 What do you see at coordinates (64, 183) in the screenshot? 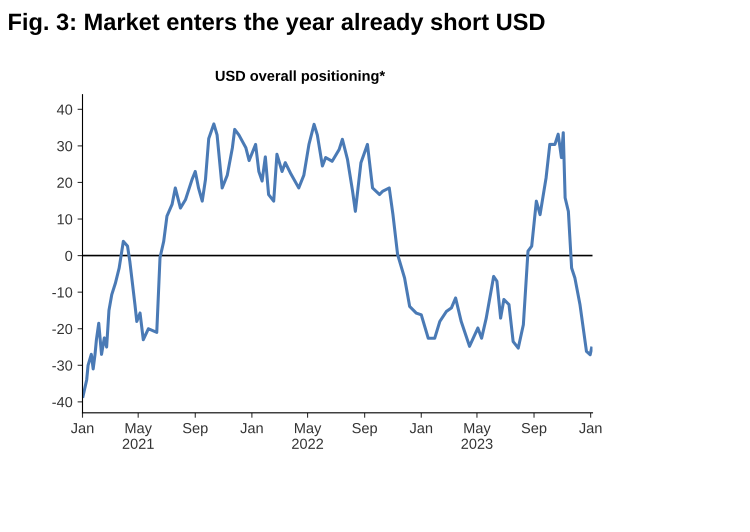
I see `y-tick-label: 20` at bounding box center [64, 183].